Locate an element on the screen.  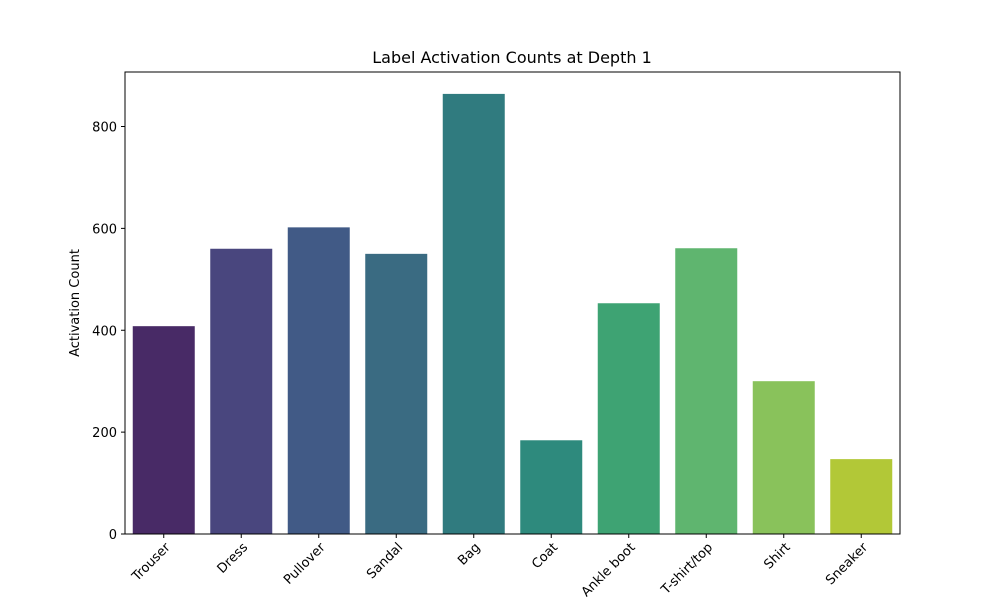
x-tick-label: Bag is located at coordinates (469, 554).